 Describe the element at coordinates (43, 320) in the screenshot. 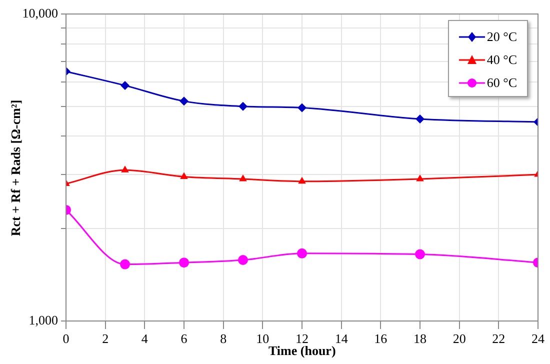

I see `y-tick-label: 1,000` at that location.